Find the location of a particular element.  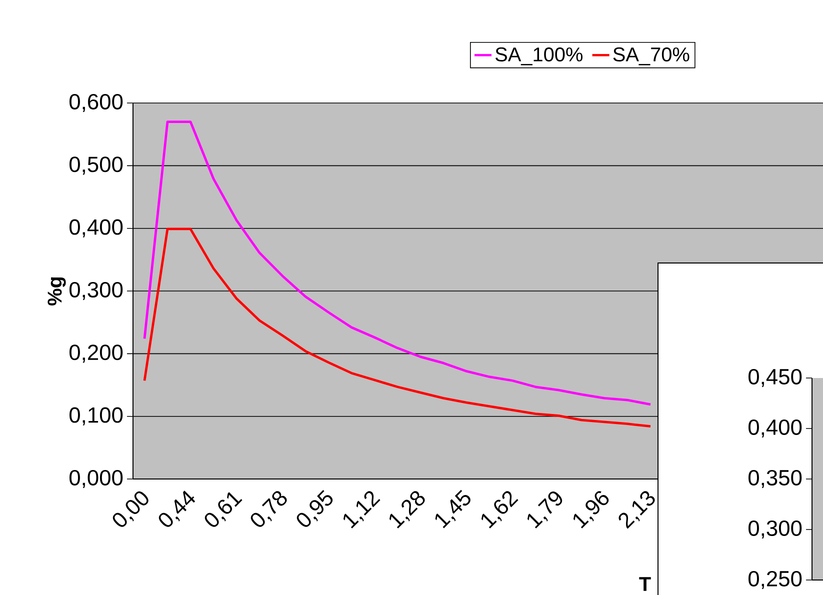

y-tick-label: 0,000 is located at coordinates (96, 479).